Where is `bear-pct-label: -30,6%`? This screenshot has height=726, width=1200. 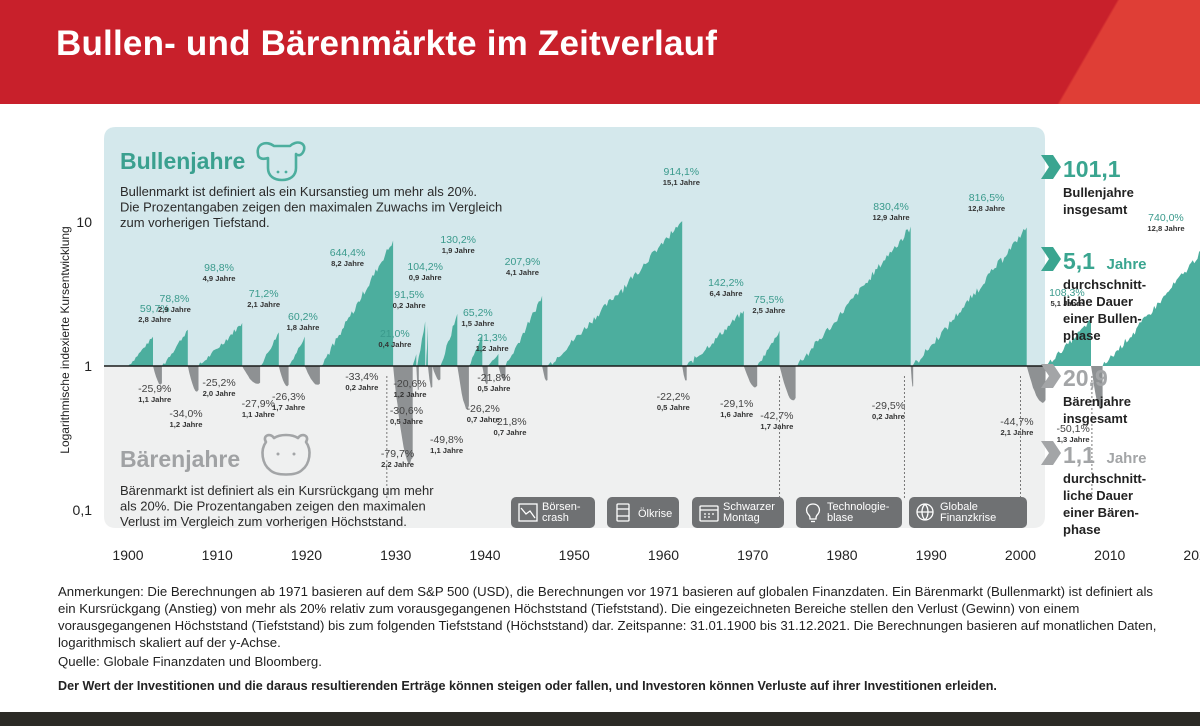
bear-pct-label: -30,6% is located at coordinates (406, 411).